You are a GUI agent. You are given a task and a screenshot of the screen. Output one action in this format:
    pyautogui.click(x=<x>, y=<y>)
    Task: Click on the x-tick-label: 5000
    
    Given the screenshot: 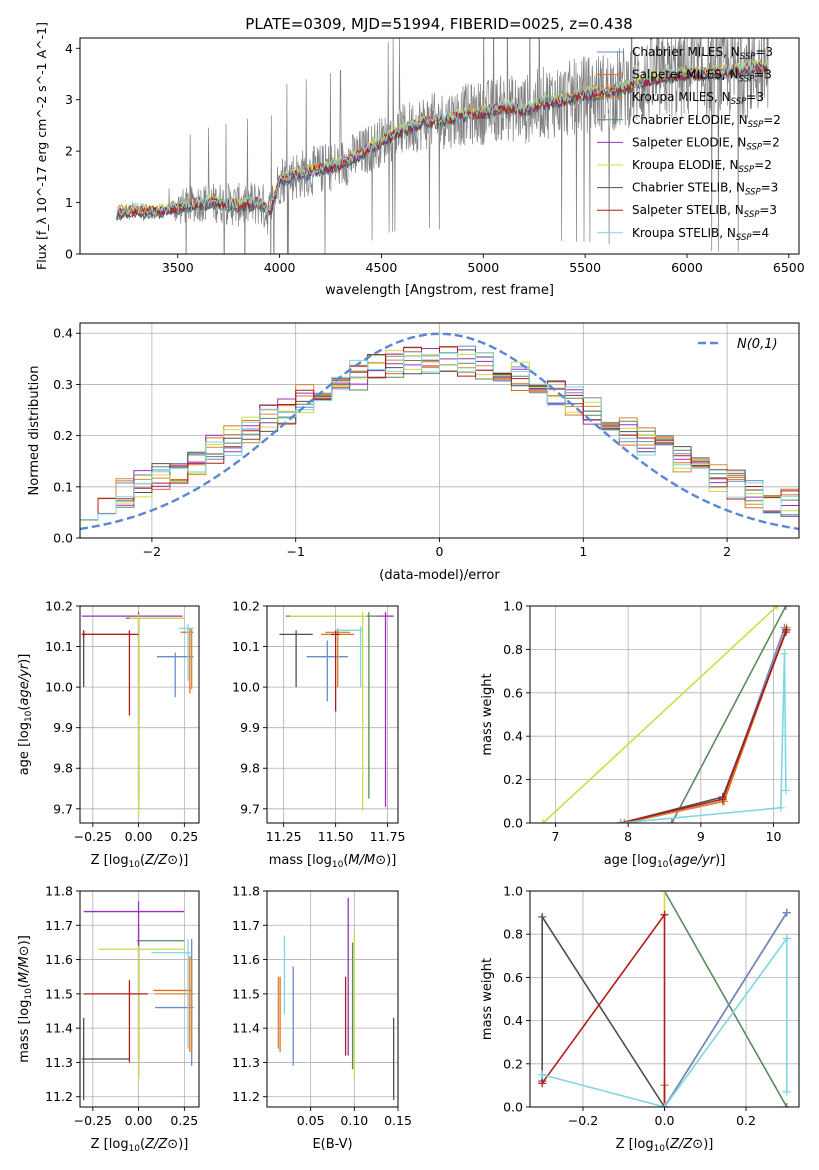 What is the action you would take?
    pyautogui.click(x=483, y=267)
    